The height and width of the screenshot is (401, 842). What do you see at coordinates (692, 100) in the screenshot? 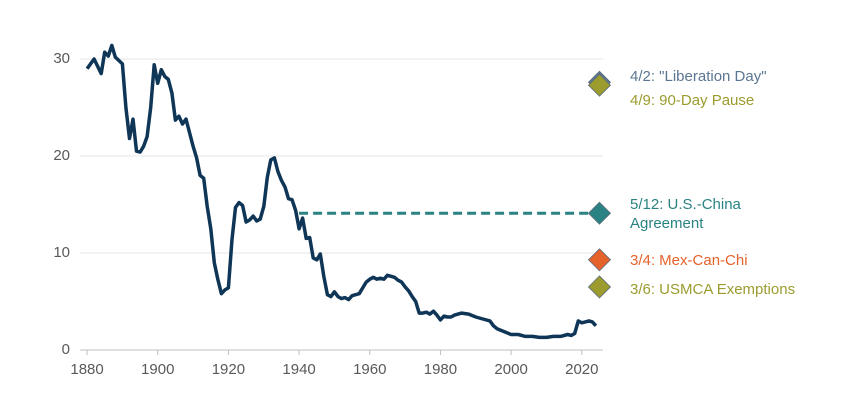
I see `marker-label: 4/9: 90-Day Pause` at bounding box center [692, 100].